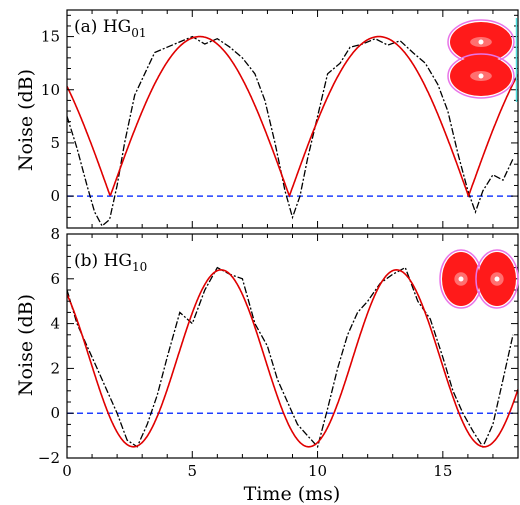 This screenshot has width=520, height=505. Describe the element at coordinates (55, 234) in the screenshot. I see `y-tick-label: 8` at that location.